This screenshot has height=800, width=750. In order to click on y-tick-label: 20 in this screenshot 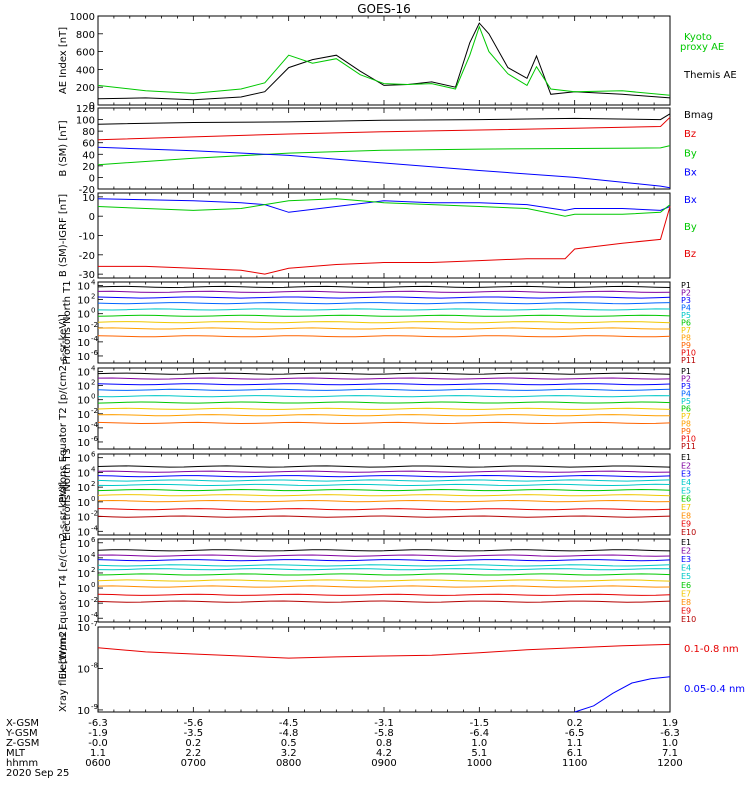, I will do `click(88, 167)`.